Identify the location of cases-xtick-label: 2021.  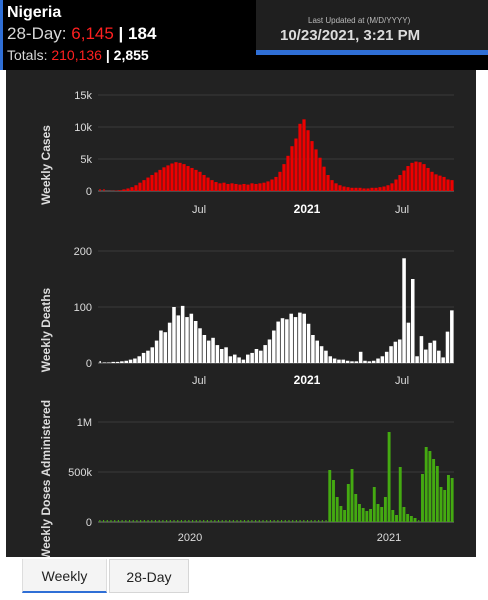
(307, 209).